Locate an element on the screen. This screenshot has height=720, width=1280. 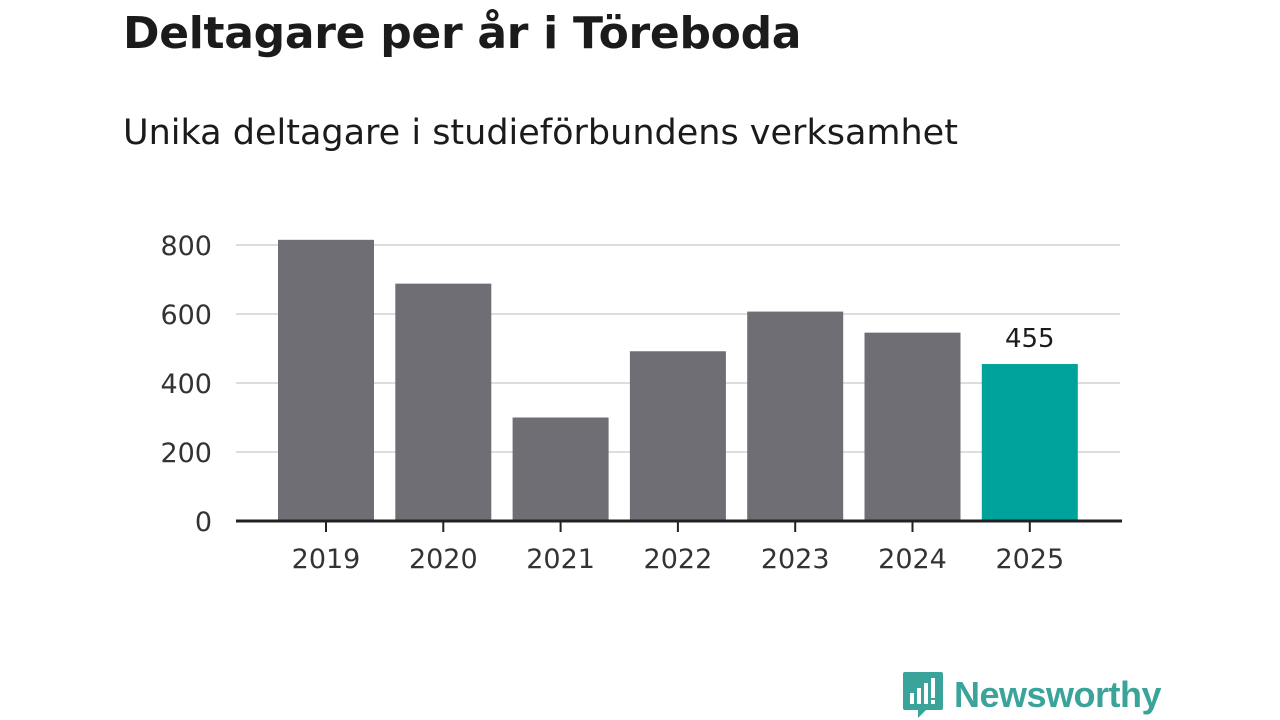
x-tick-label: 2023 is located at coordinates (795, 559).